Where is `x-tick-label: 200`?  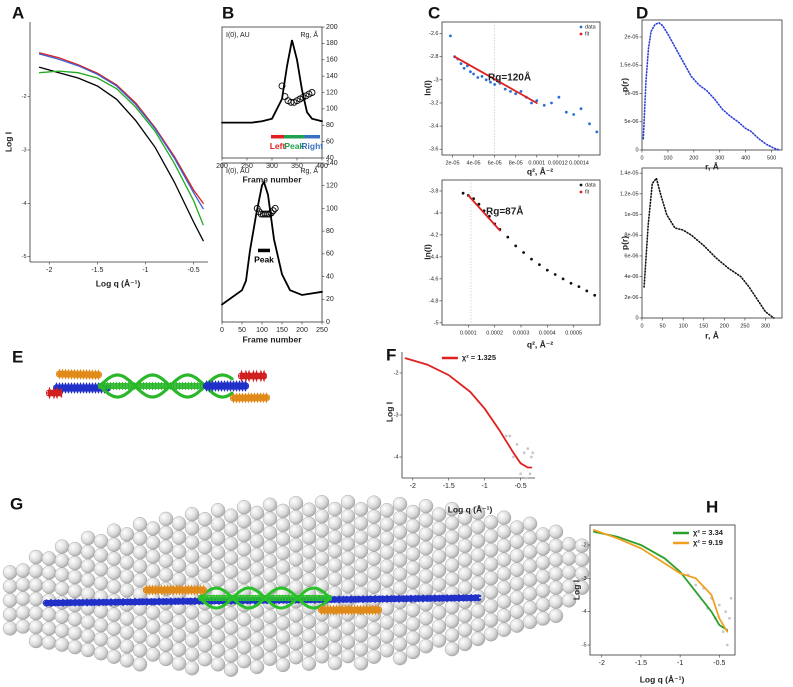 x-tick-label: 200 is located at coordinates (724, 326).